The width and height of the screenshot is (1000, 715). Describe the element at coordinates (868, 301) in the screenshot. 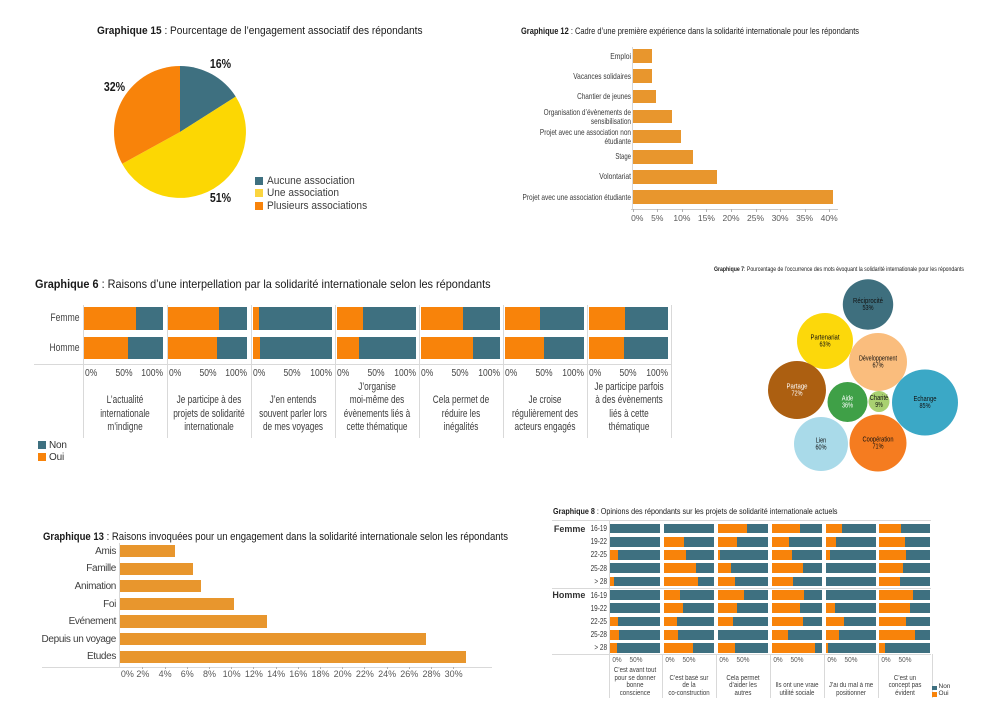

I see `svg-text: Réciprocité` at that location.